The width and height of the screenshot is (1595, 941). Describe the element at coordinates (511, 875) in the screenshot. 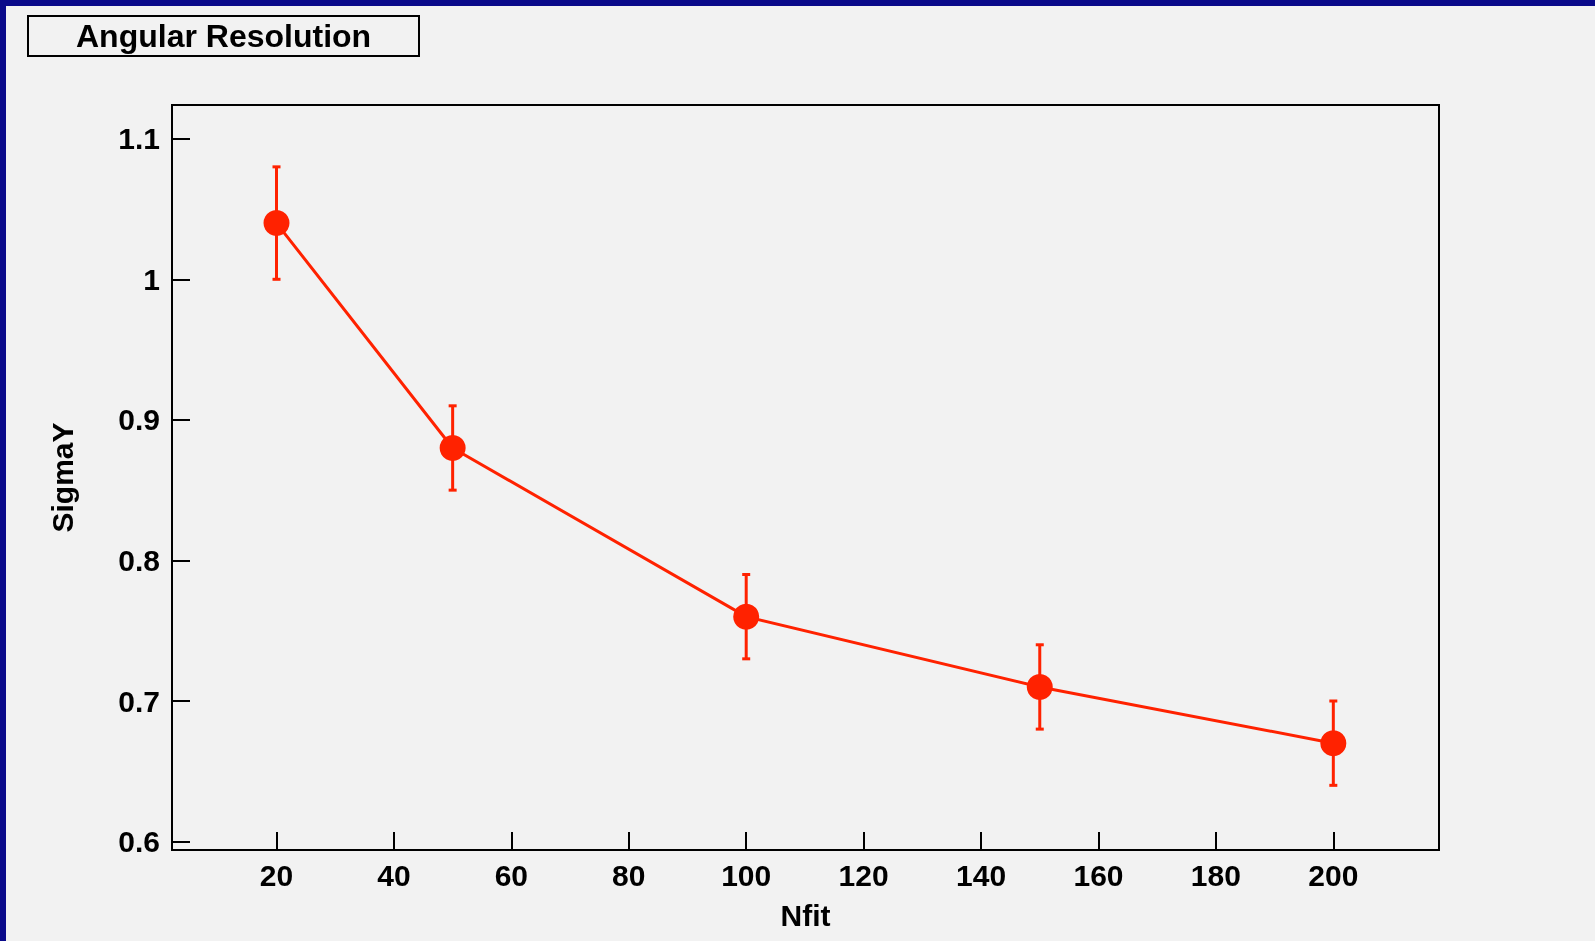

I see `x-tick-label: 60` at that location.